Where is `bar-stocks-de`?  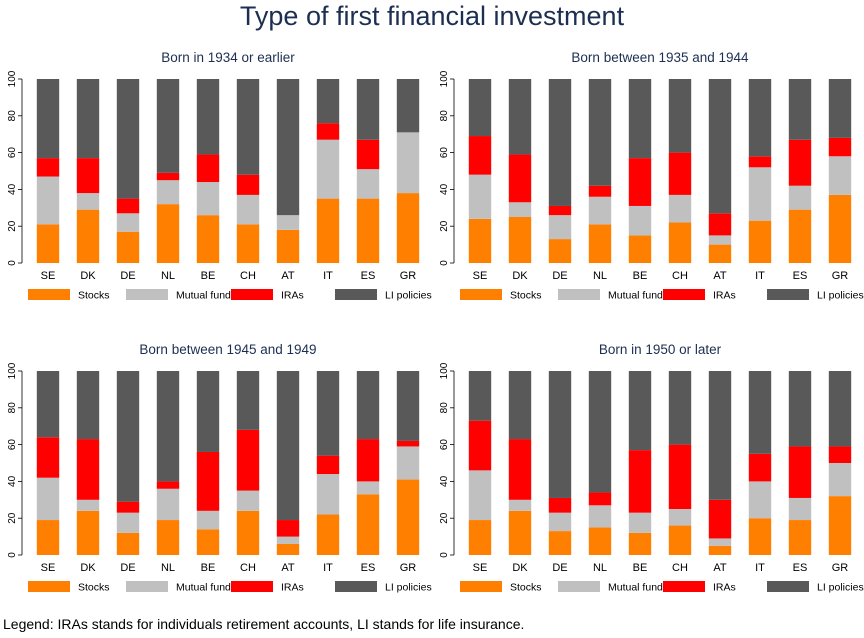 bar-stocks-de is located at coordinates (128, 543).